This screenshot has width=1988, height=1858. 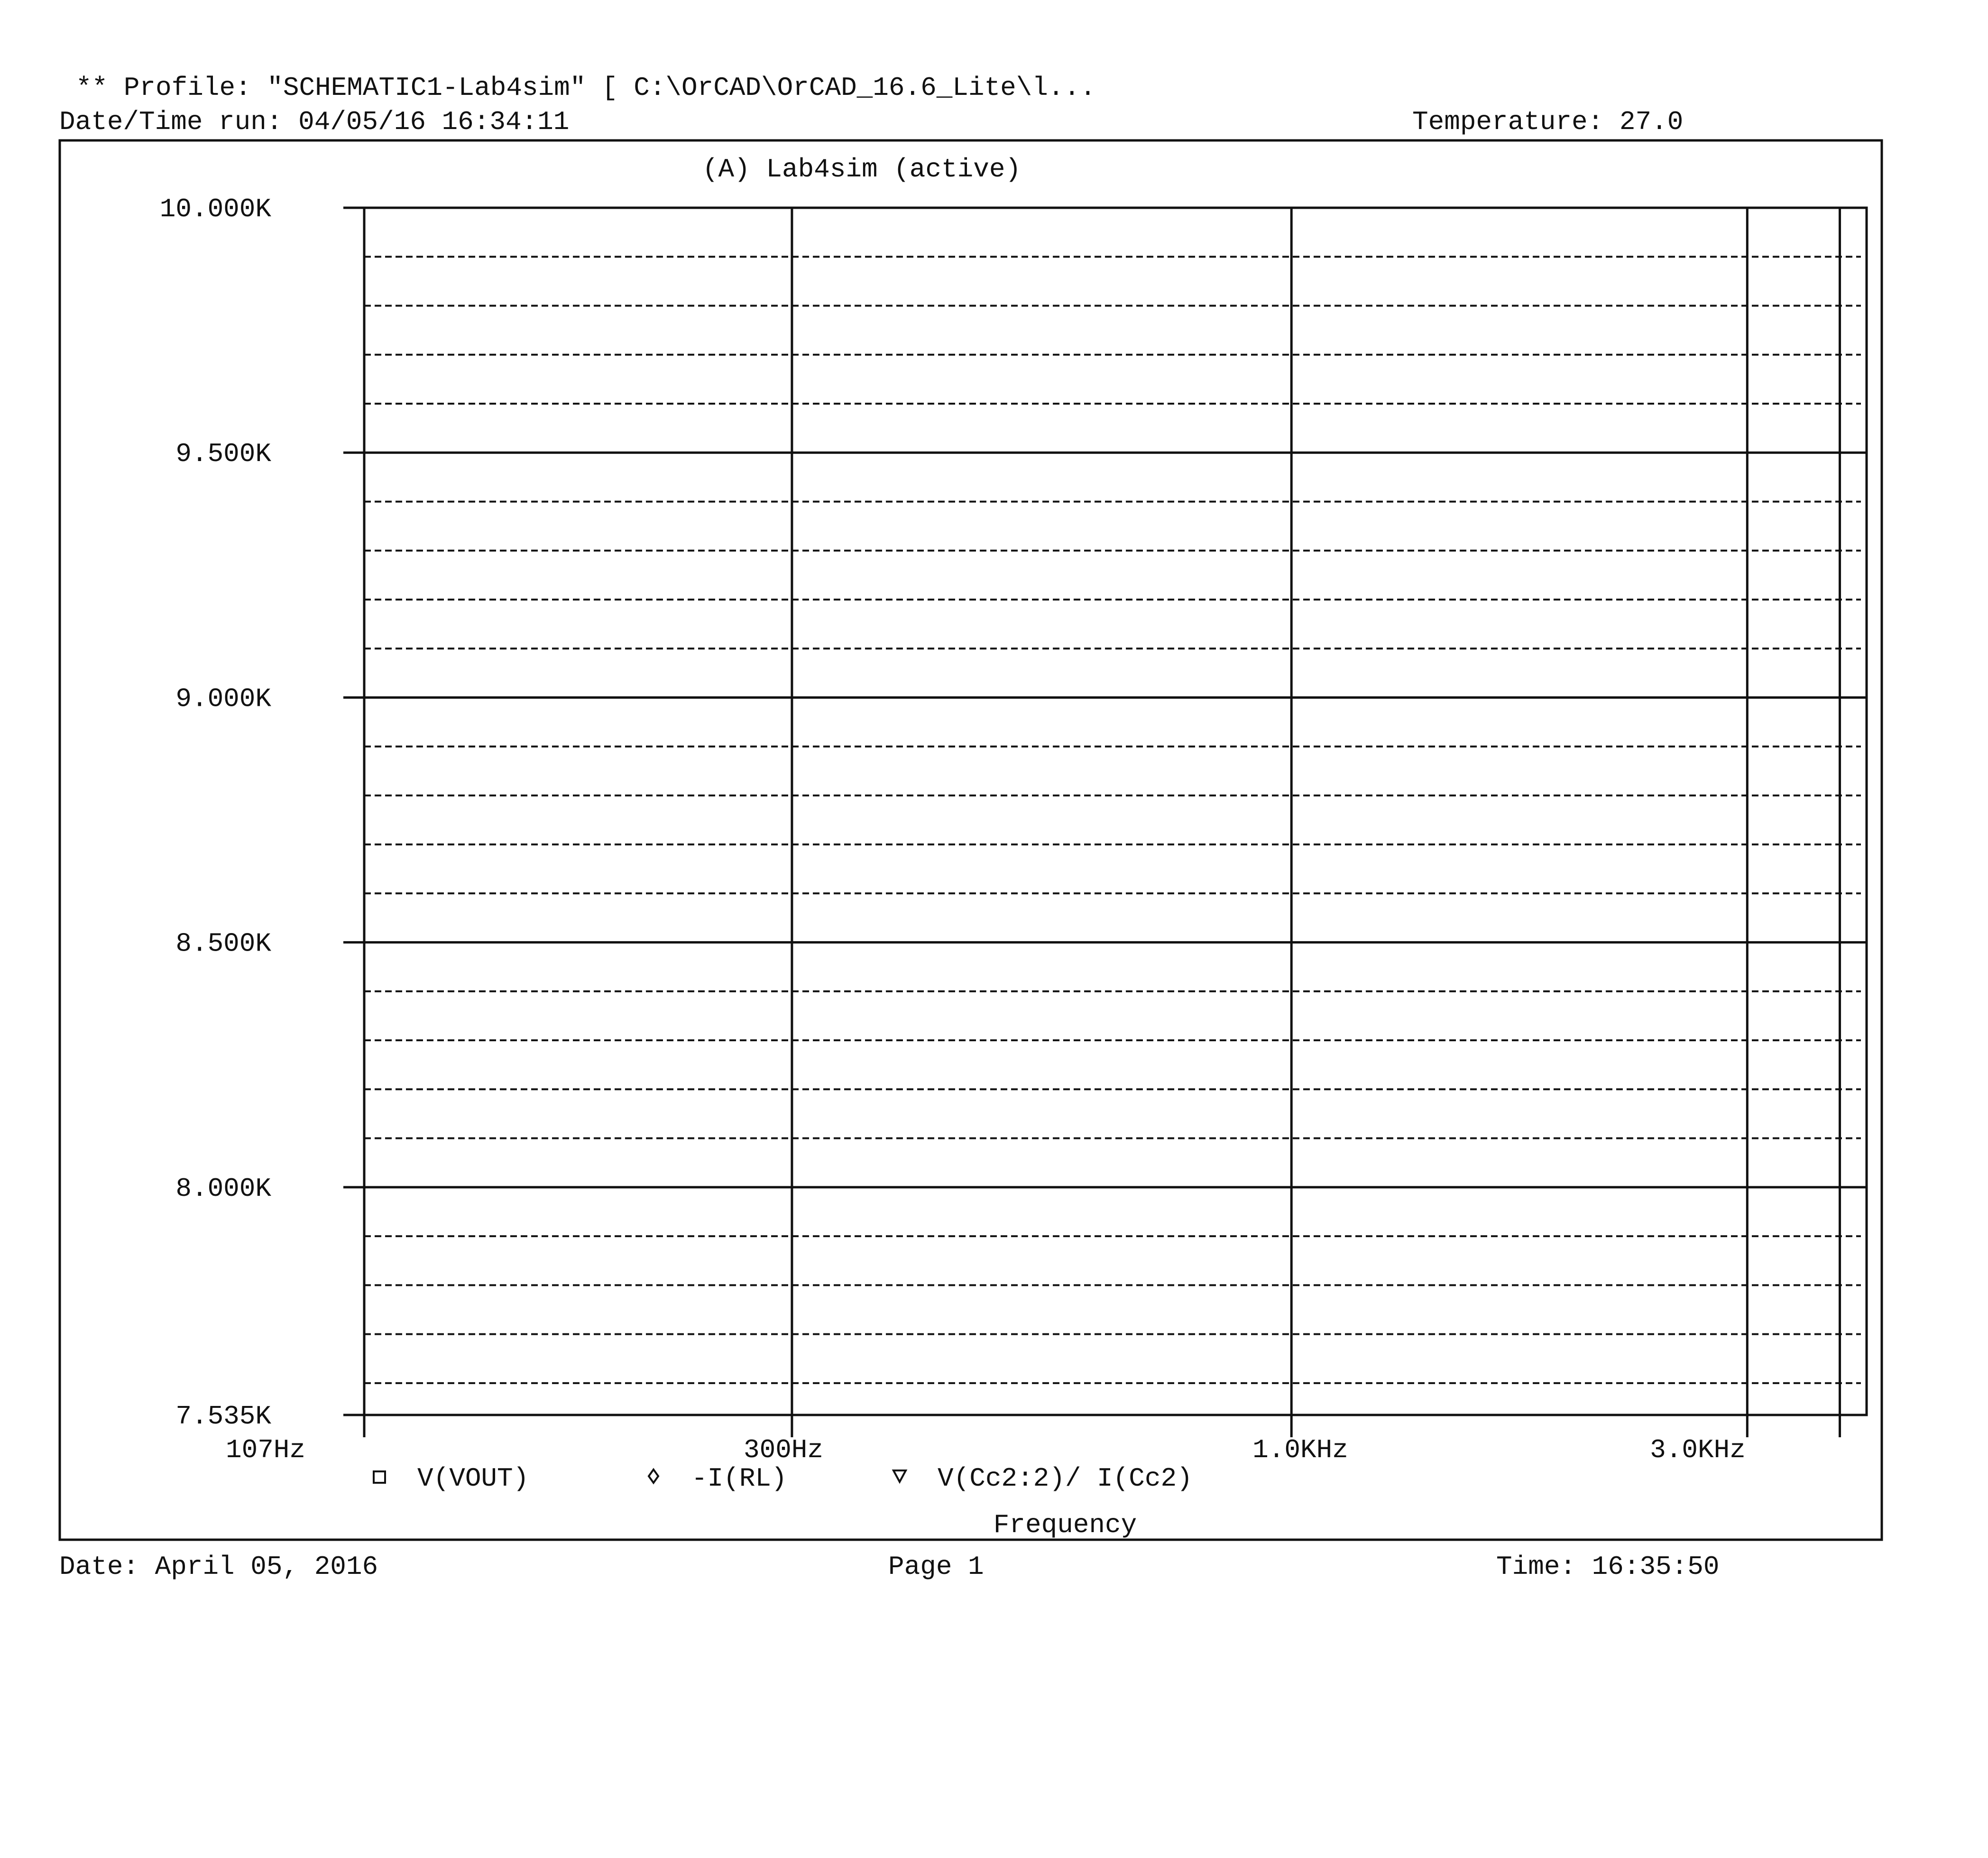 What do you see at coordinates (1065, 1478) in the screenshot?
I see `legend-entry: V(Cc2:2)/ I(Cc2)` at bounding box center [1065, 1478].